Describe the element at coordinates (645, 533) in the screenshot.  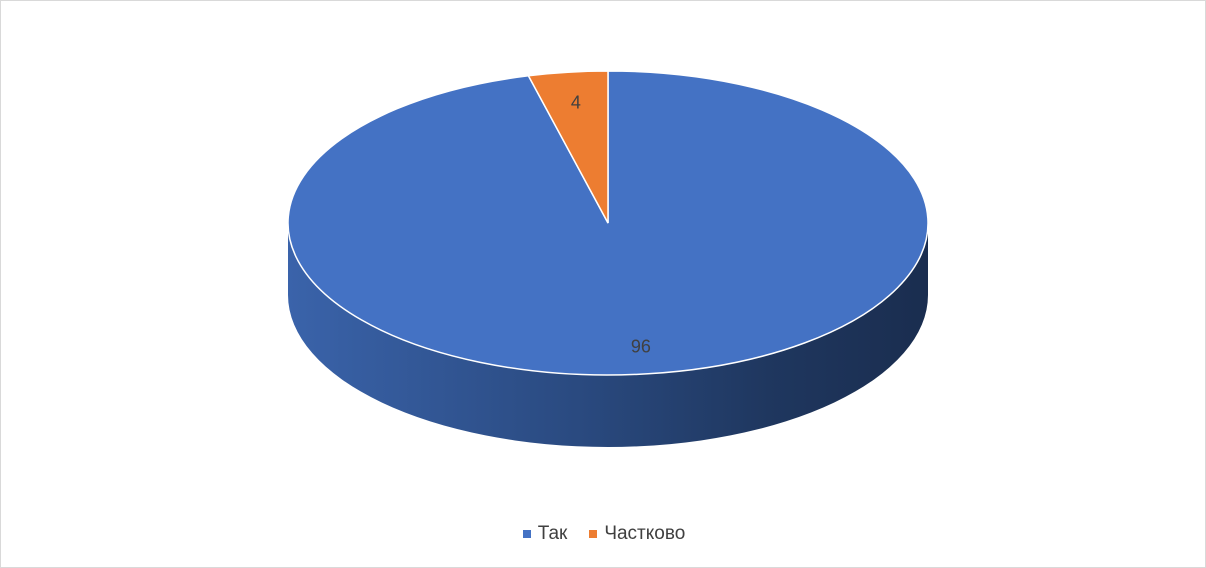
I see `legend-label-chastkovo: Частково` at that location.